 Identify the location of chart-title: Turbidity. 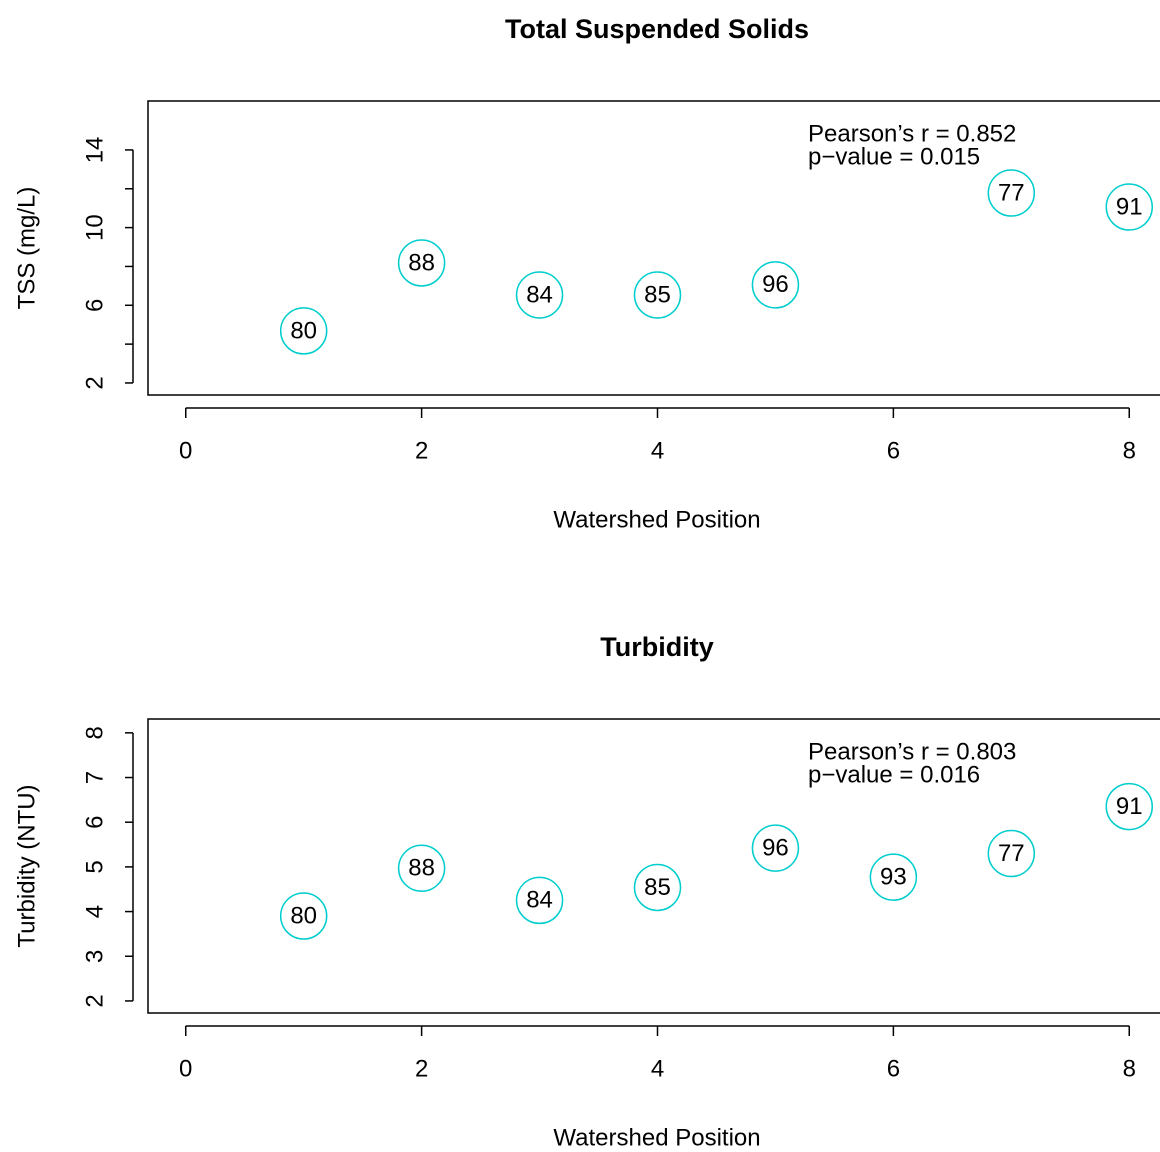
(656, 647).